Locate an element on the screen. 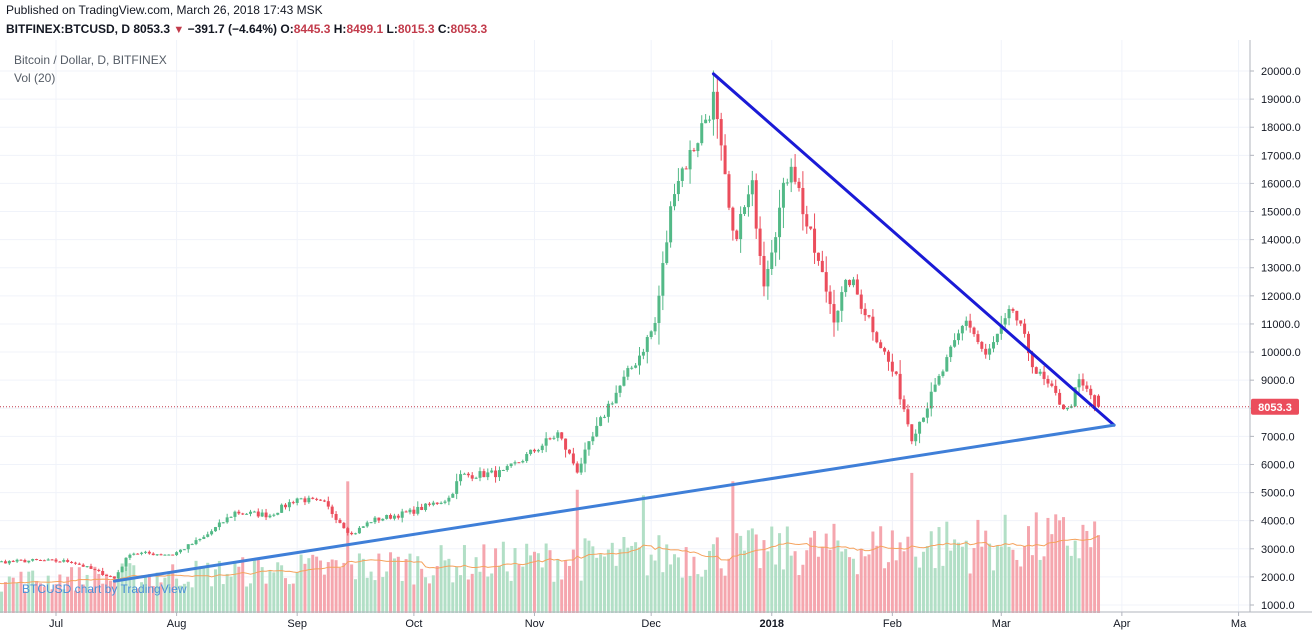 The width and height of the screenshot is (1312, 637). tradingview-watermark: BTCUSD chart by TradingView is located at coordinates (104, 589).